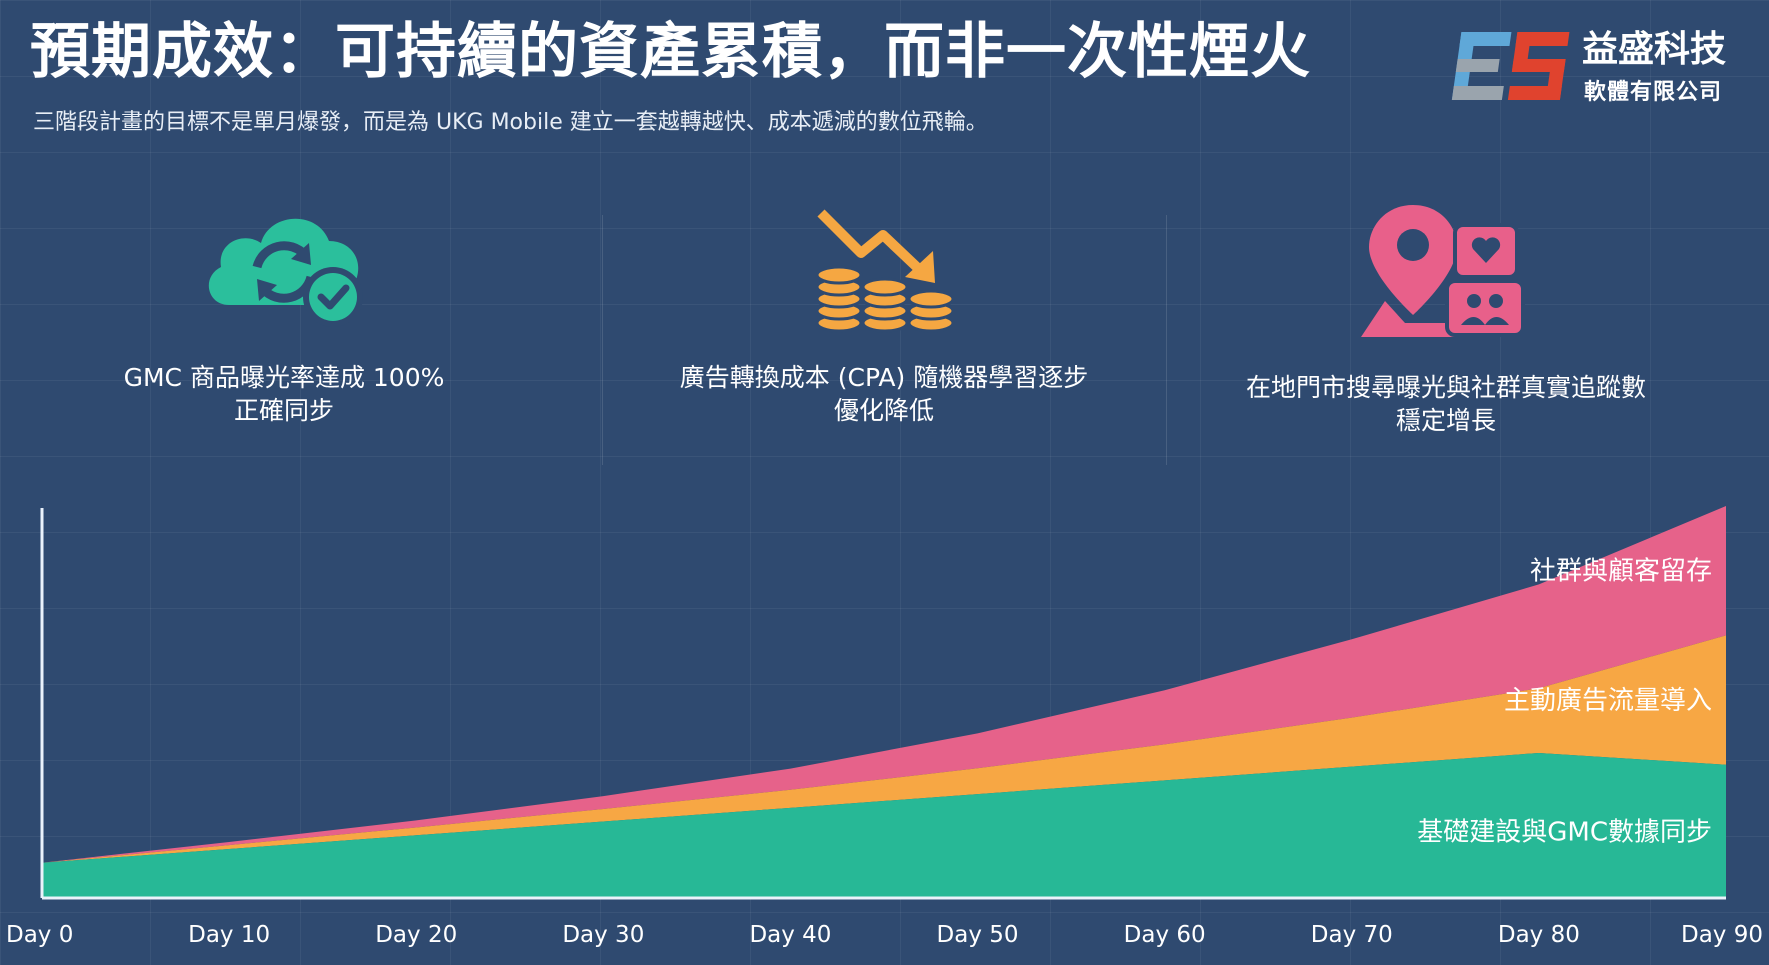  I want to click on benefit-local-social: 在地門市搜尋曝光與社群真實追蹤數 穩定增長, so click(1446, 335).